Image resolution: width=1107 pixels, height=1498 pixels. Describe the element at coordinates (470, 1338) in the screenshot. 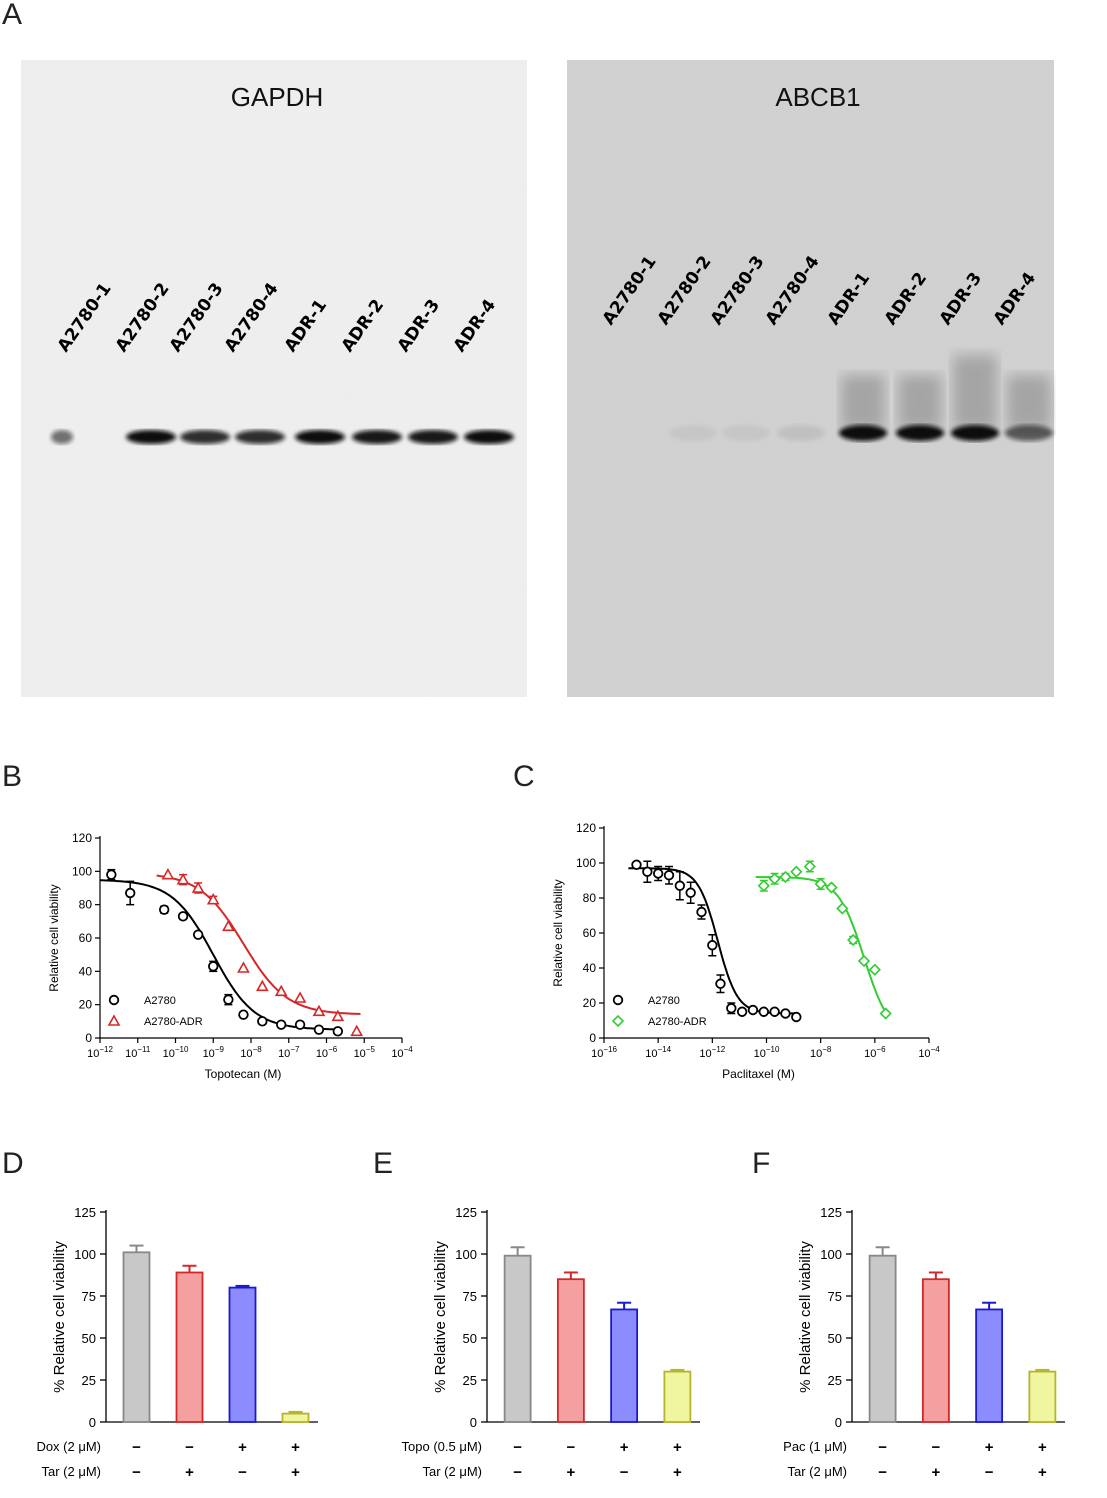

I see `y-tick-label: 50` at that location.